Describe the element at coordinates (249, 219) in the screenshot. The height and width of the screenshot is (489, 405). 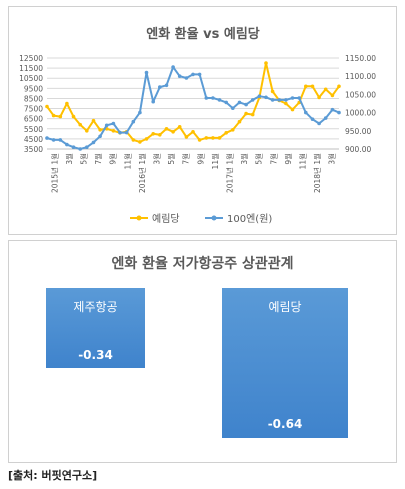
I see `legend-label-jpy100: 100엔(원)` at that location.